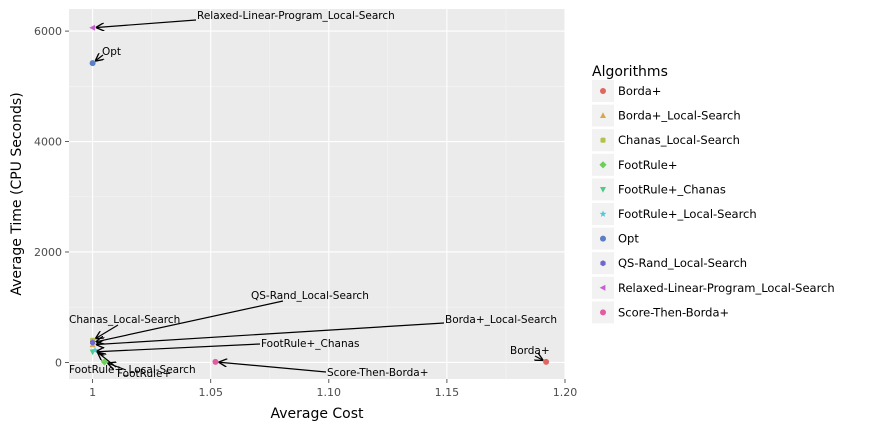  What do you see at coordinates (647, 165) in the screenshot?
I see `legend-entry: FootRule+` at bounding box center [647, 165].